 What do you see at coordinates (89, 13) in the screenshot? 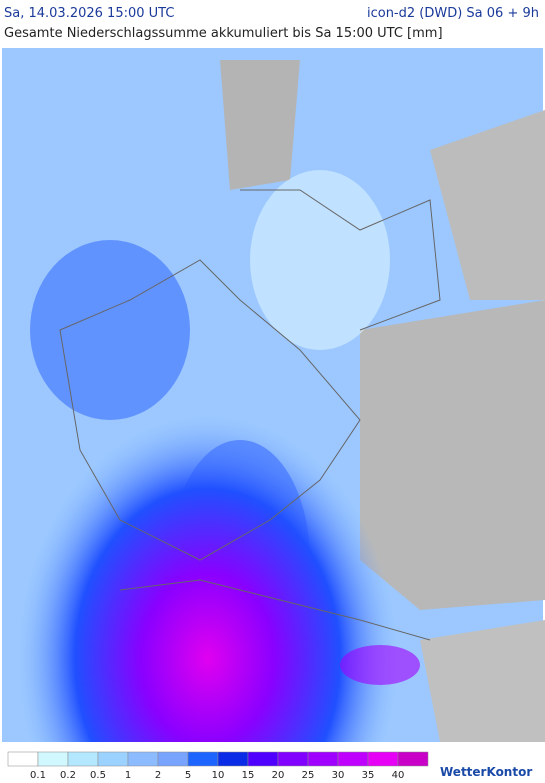
I see `datetime: Sa, 14.03.2026 15:00 UTC` at bounding box center [89, 13].